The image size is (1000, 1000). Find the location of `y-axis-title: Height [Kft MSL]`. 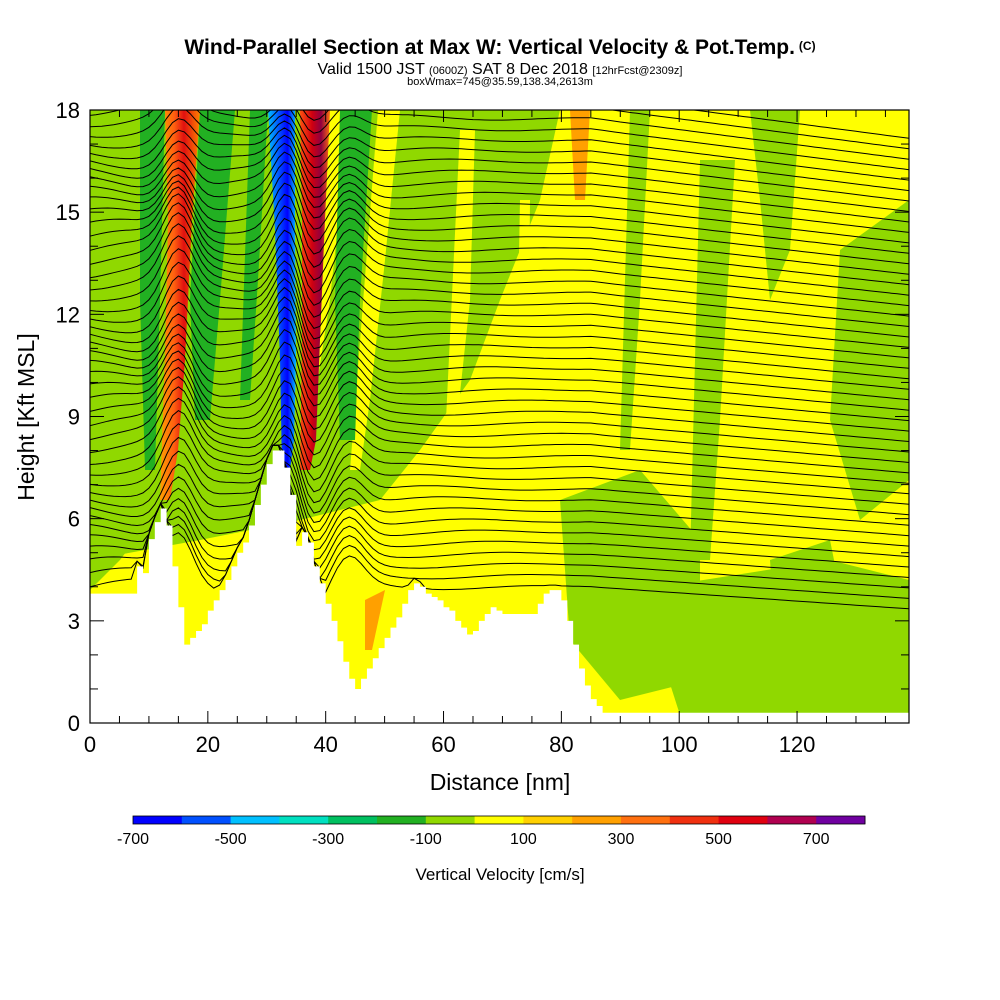

y-axis-title: Height [Kft MSL] is located at coordinates (26, 416).